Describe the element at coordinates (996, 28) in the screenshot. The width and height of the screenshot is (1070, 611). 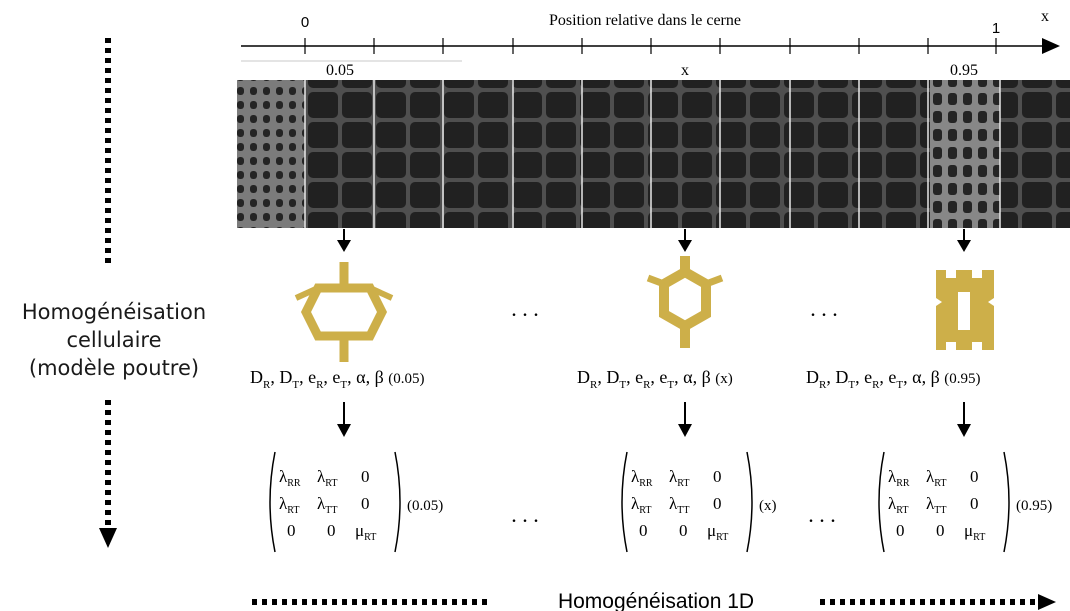
I see `axis-end-label: 1` at that location.